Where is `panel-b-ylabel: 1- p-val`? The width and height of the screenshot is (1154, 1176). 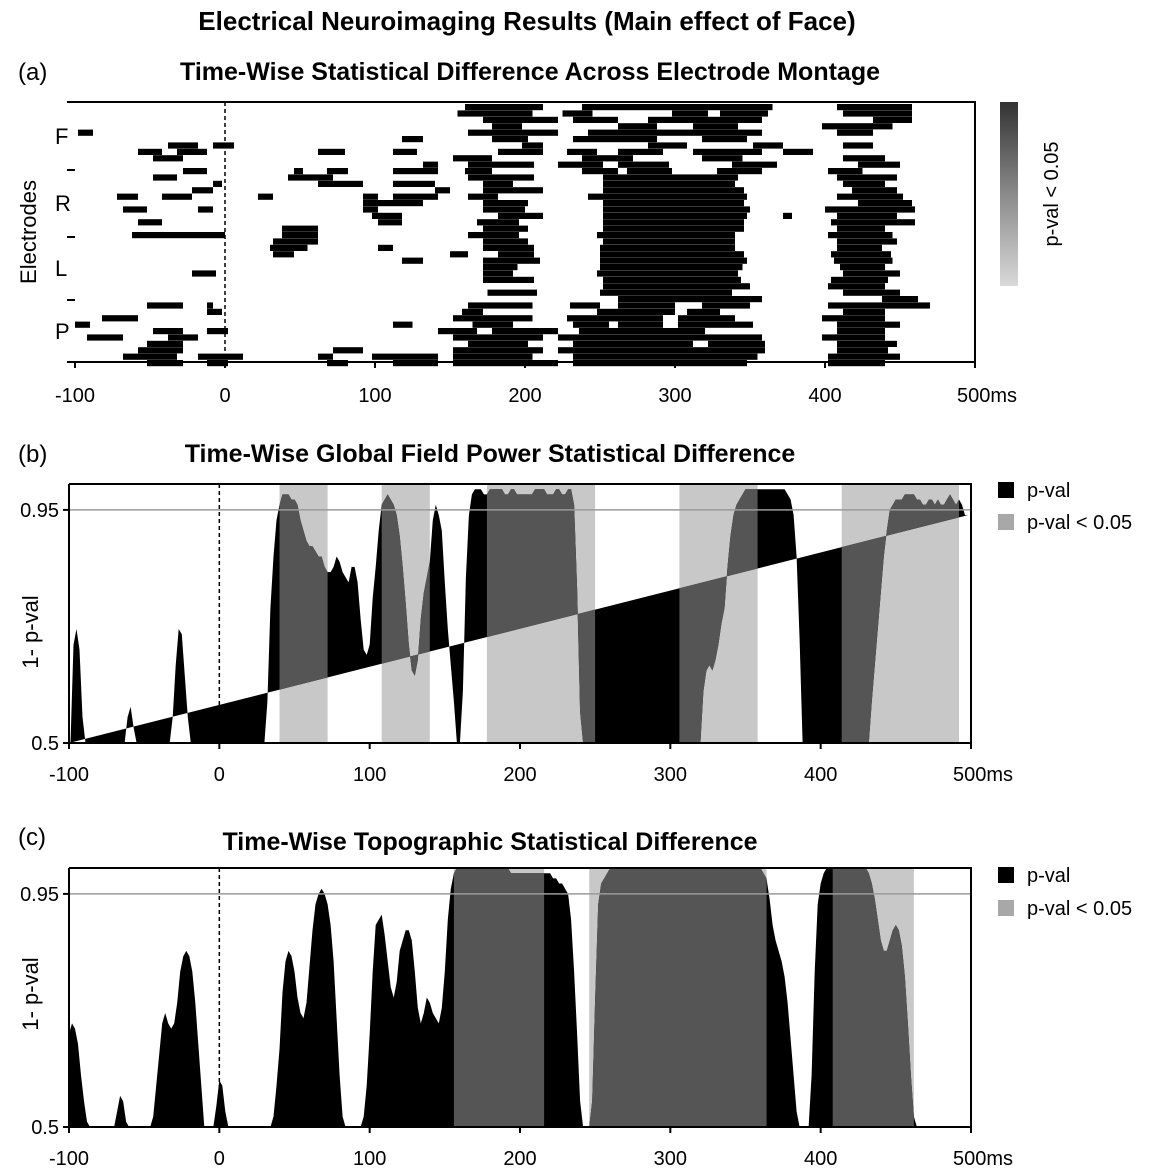 panel-b-ylabel: 1- p-val is located at coordinates (30, 631).